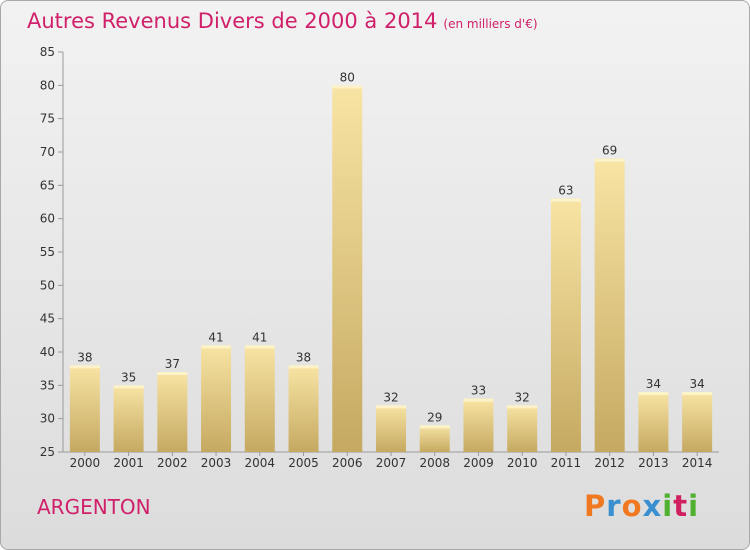 The height and width of the screenshot is (550, 750). I want to click on bar-2014, so click(697, 422).